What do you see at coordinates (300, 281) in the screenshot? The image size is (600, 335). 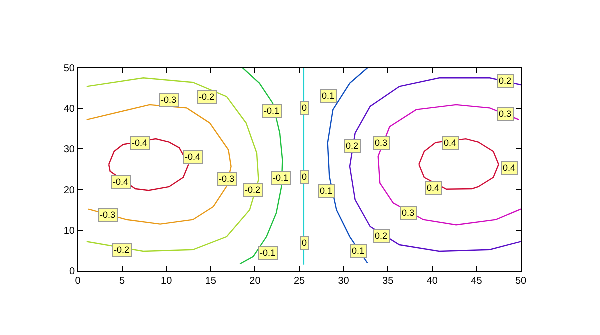 I see `x-tick-label: 25` at bounding box center [300, 281].